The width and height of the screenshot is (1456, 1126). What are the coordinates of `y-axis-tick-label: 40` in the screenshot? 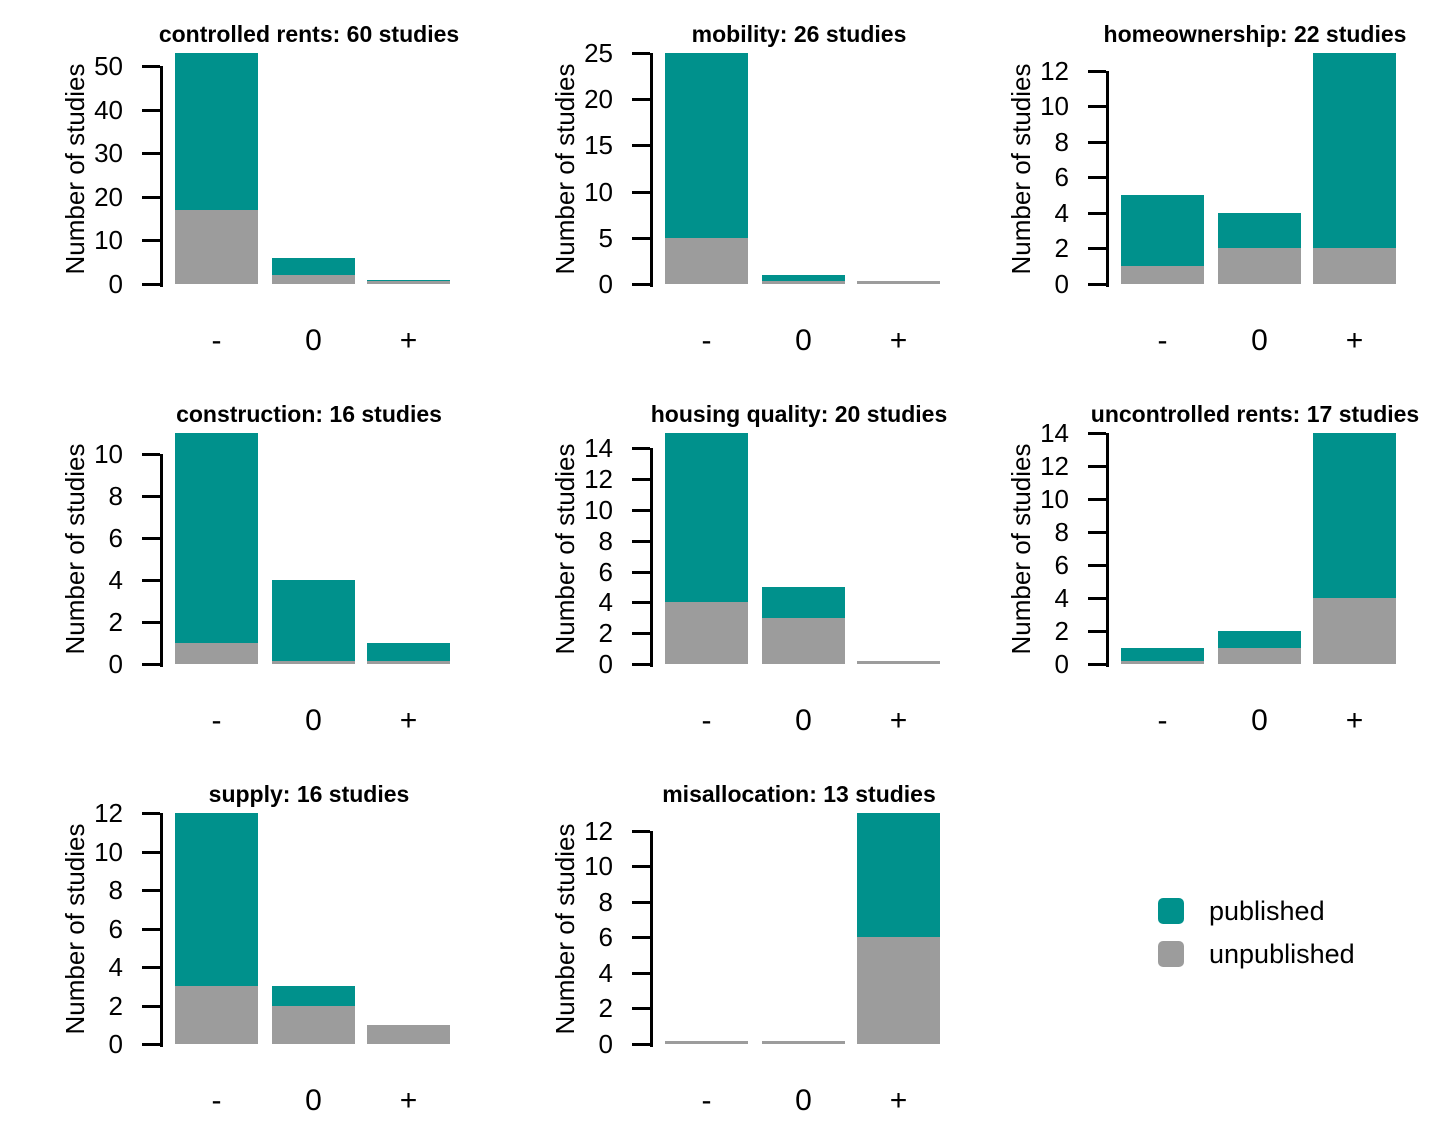 It's located at (108, 109).